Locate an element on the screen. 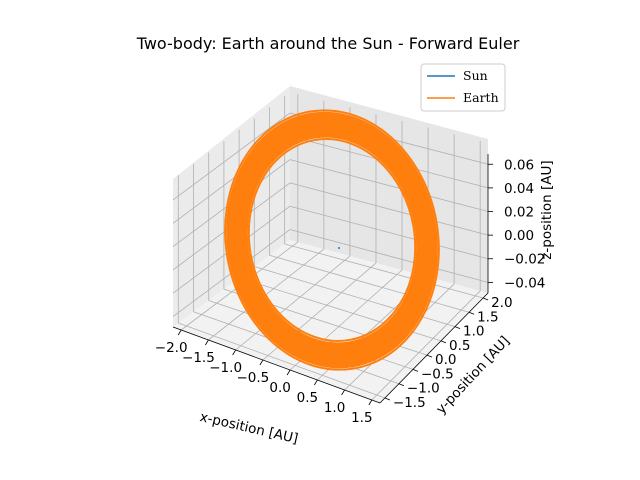 This screenshot has height=480, width=640. z-tick-label: 0.00 is located at coordinates (519, 236).